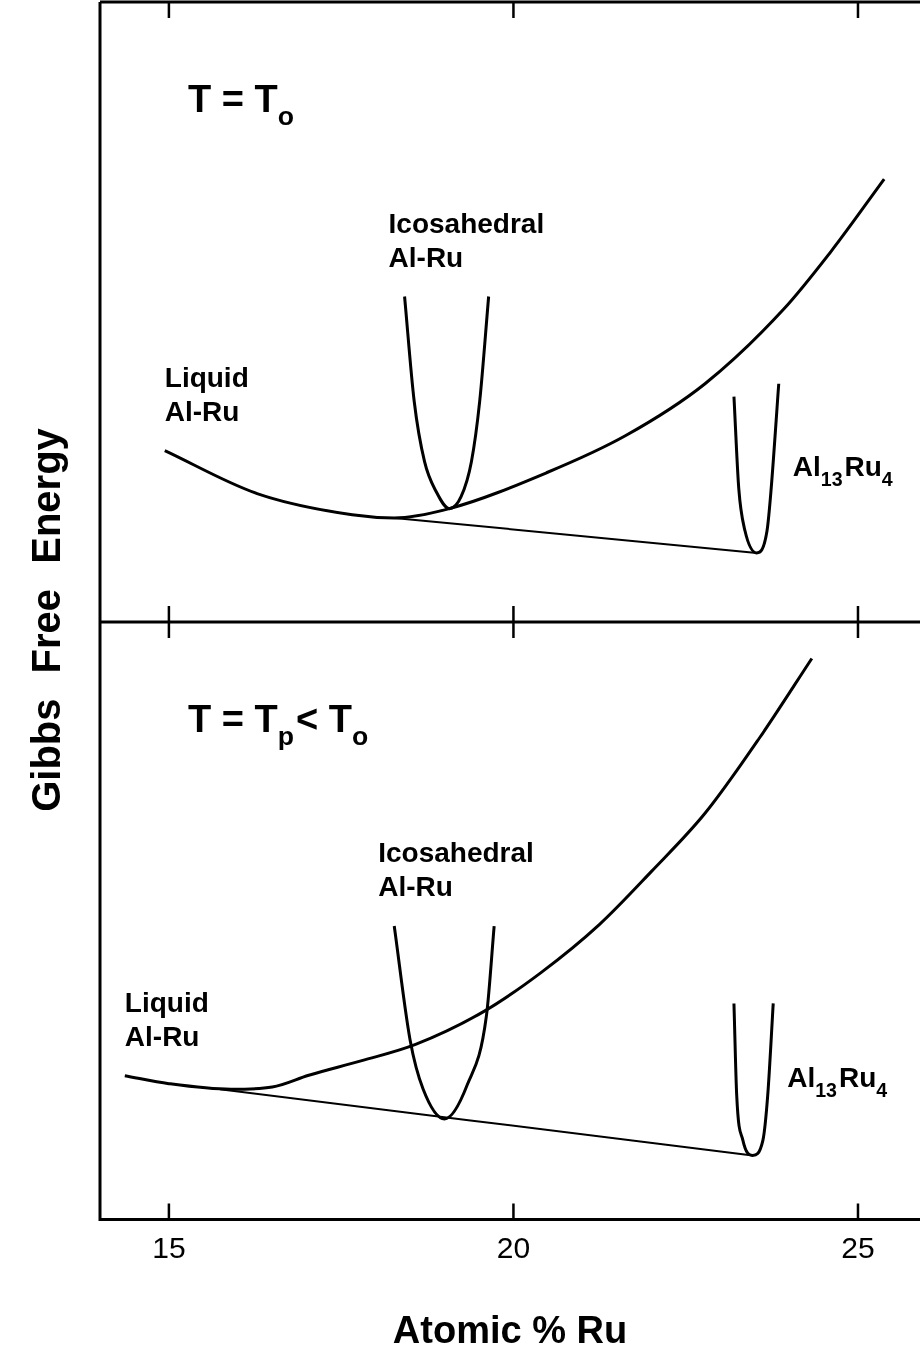  Describe the element at coordinates (513, 1247) in the screenshot. I see `x-tick-label: 20` at that location.